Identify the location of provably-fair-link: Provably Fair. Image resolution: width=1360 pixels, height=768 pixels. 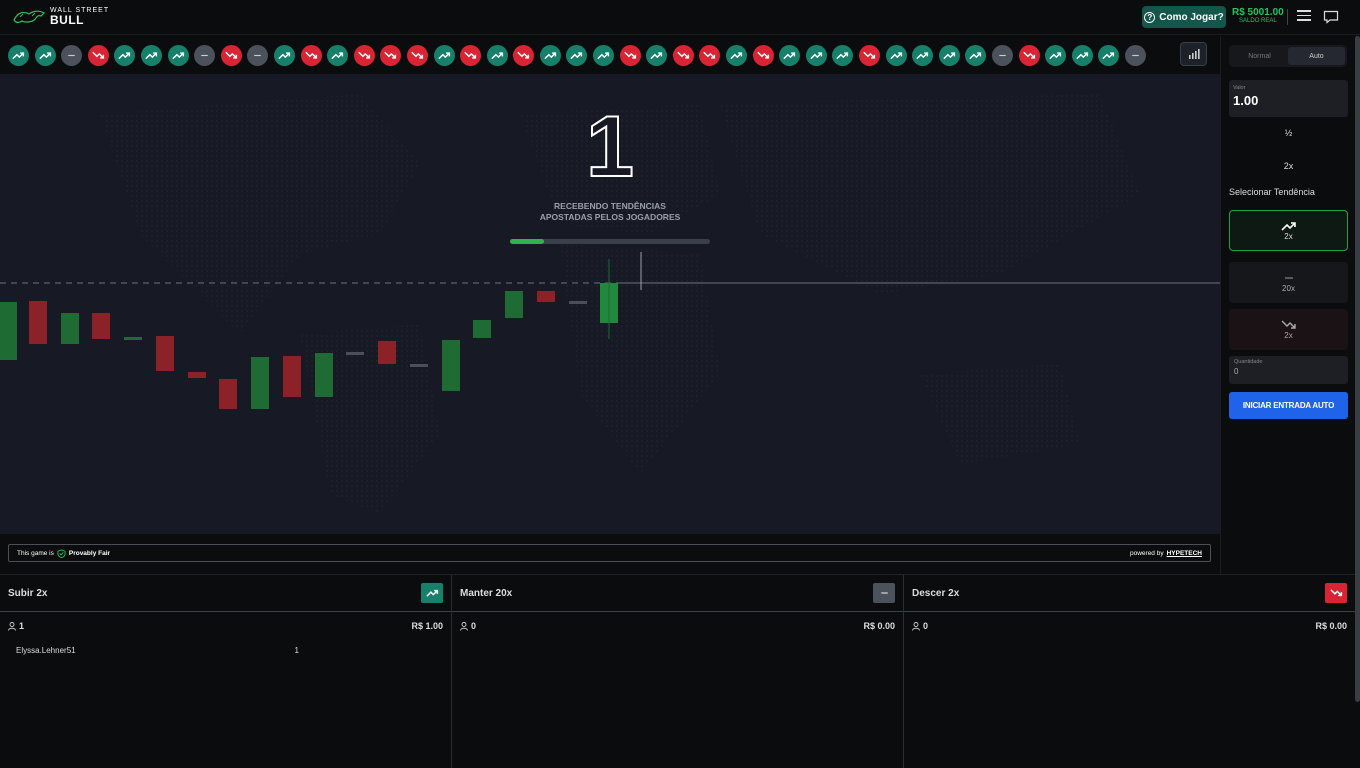
(89, 553).